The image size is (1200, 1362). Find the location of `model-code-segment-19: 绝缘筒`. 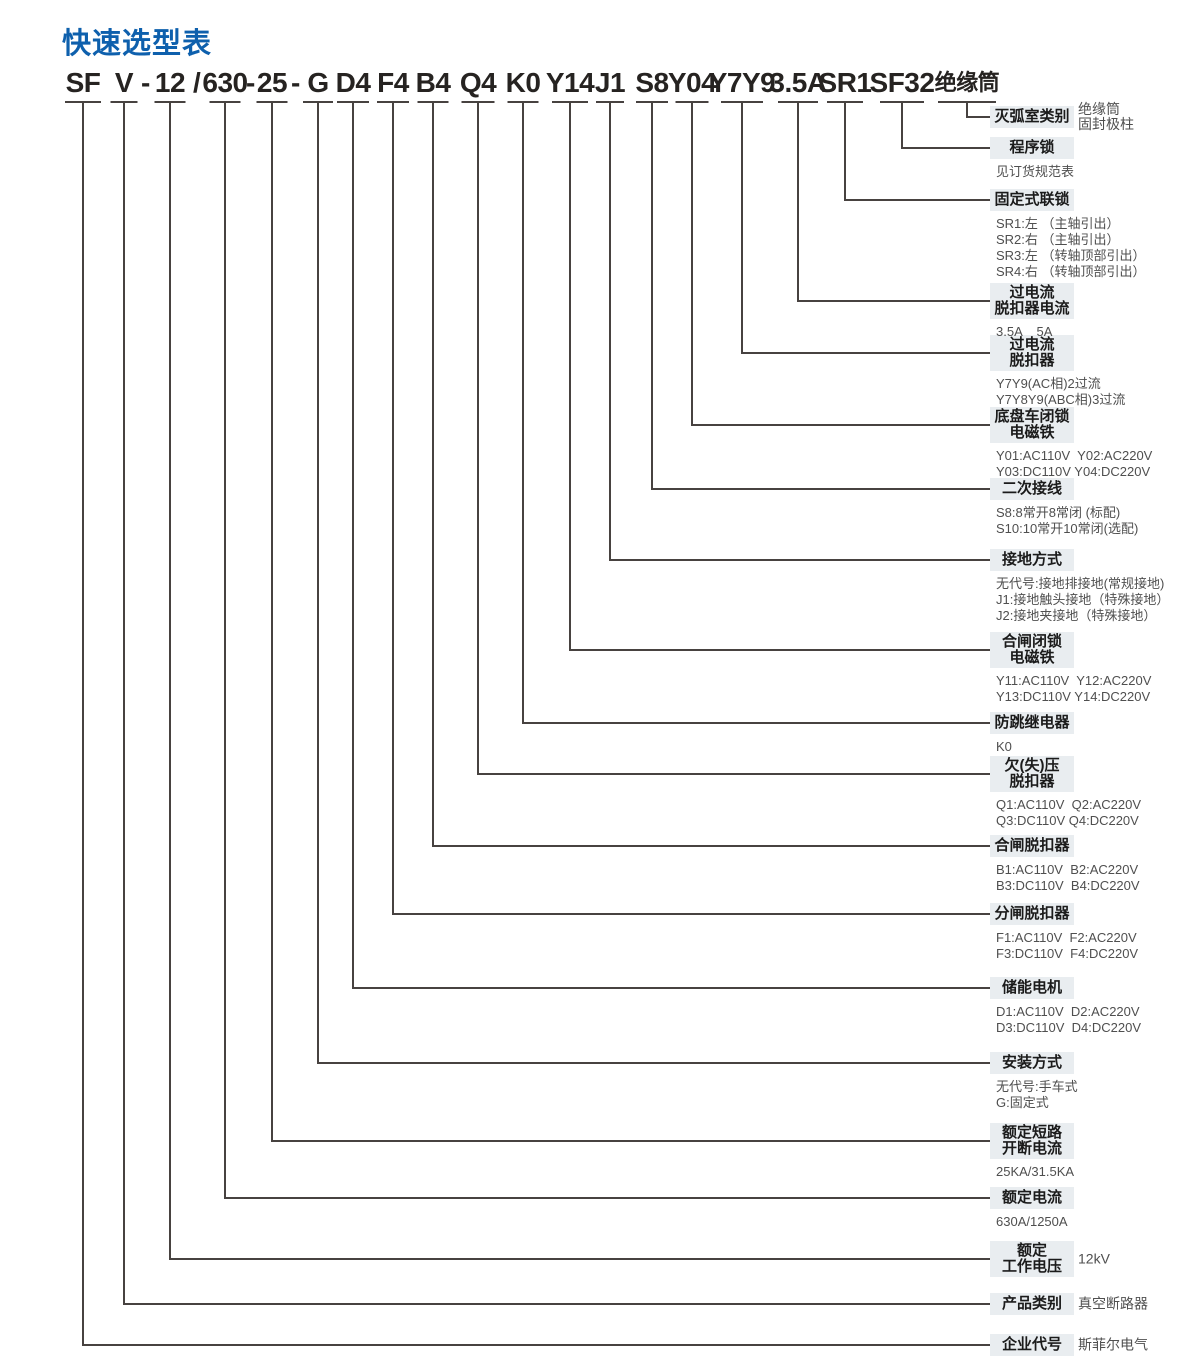

model-code-segment-19: 绝缘筒 is located at coordinates (967, 82).